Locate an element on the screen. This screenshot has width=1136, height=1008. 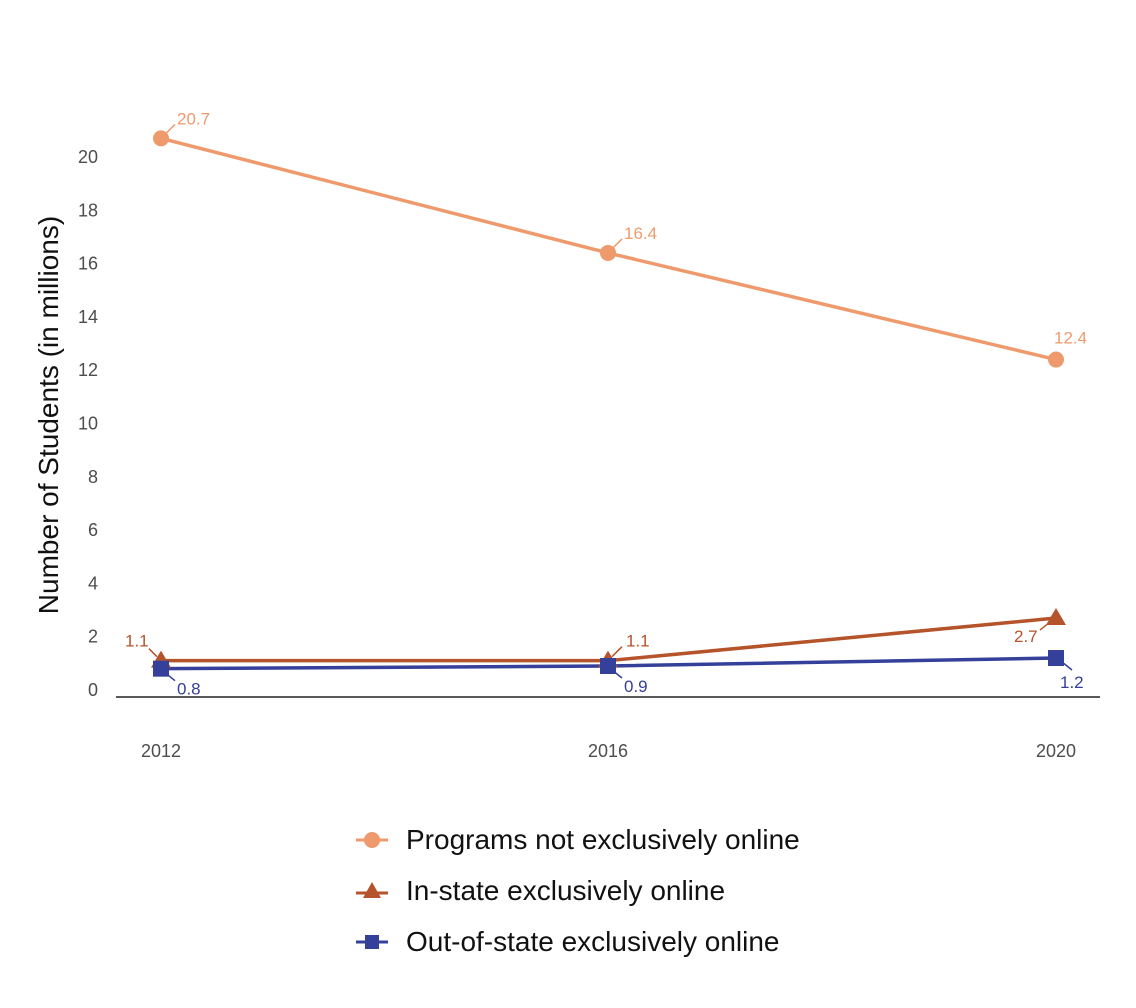
x-axis: 2012 2016 2020 is located at coordinates (608, 751).